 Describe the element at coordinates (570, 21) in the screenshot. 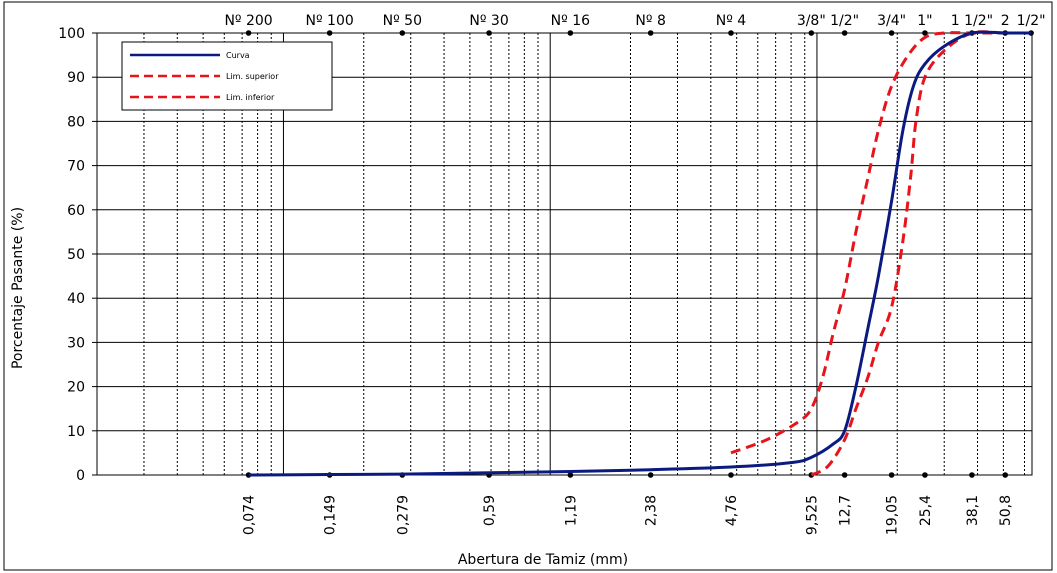

I see `top-sieve-label: Nº 16` at that location.